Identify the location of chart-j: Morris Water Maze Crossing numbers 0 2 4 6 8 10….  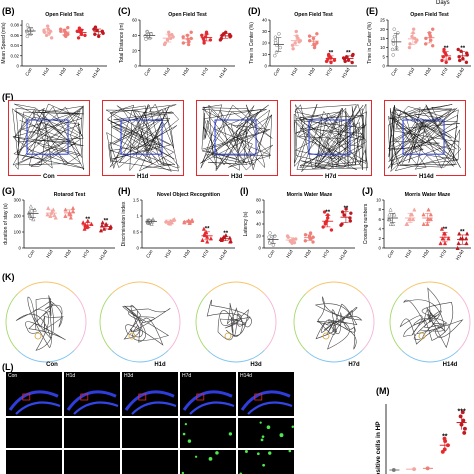
(417, 226).